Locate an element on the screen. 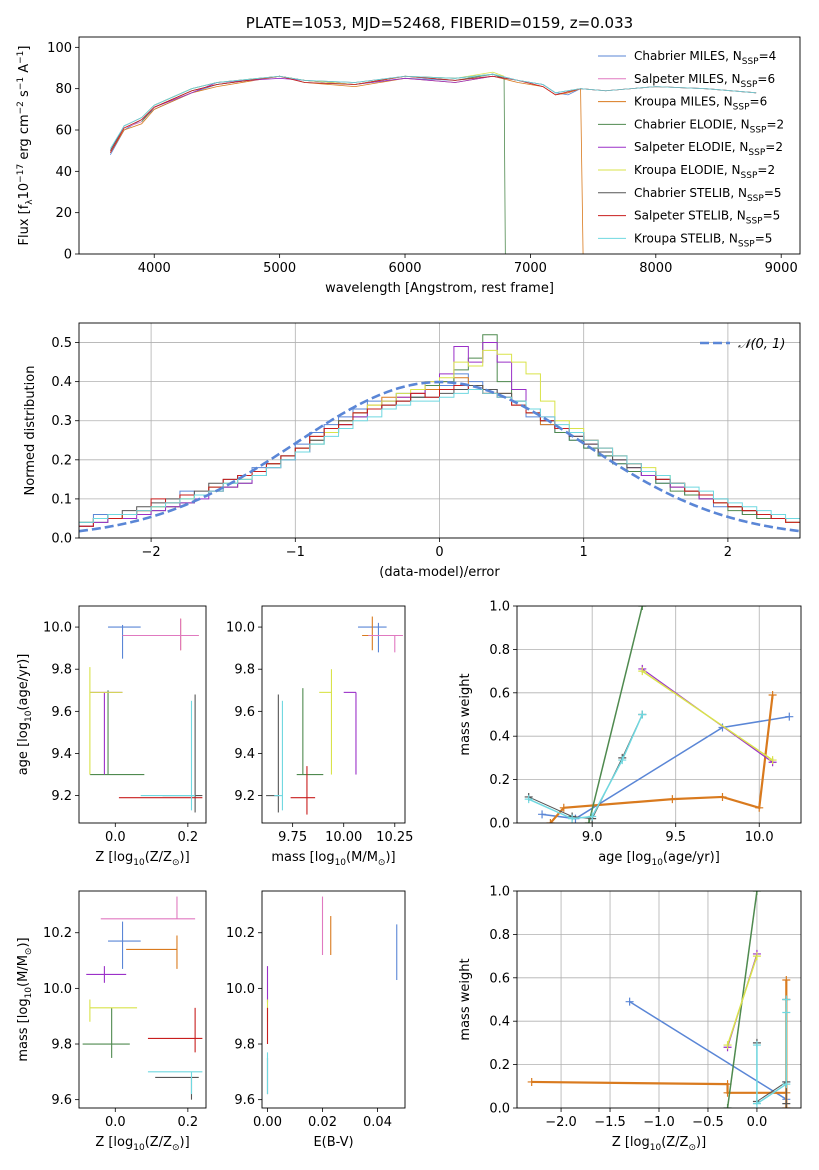 The image size is (819, 1170). label-part: mass [log is located at coordinates (302, 857).